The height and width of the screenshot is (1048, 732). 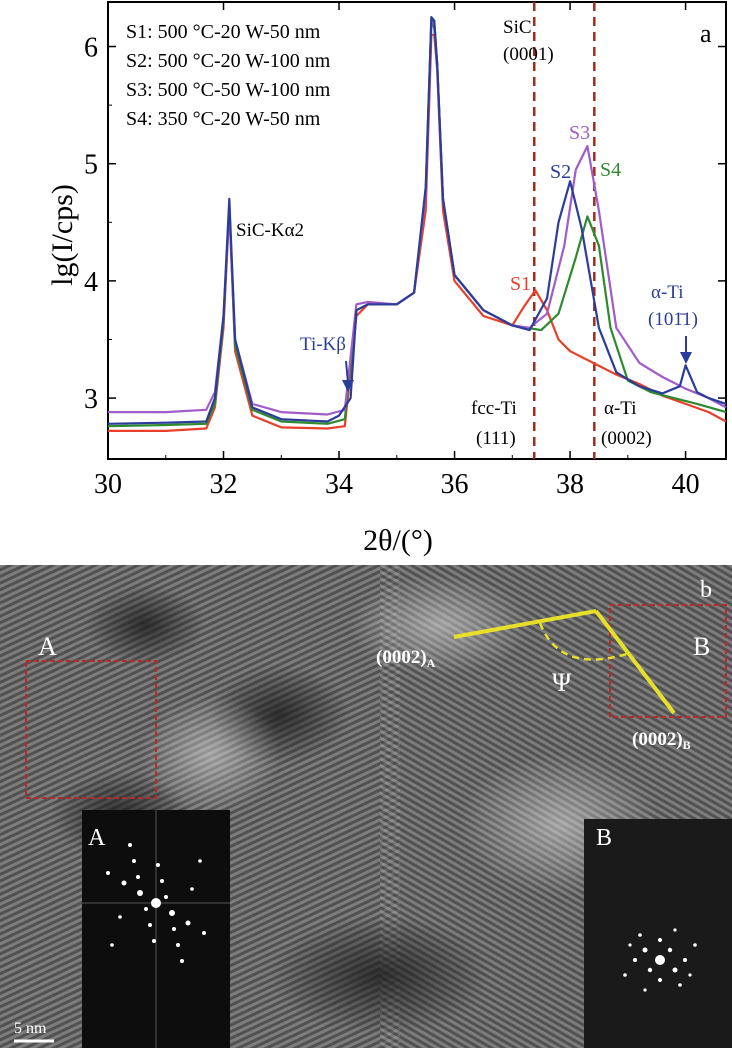 What do you see at coordinates (626, 438) in the screenshot?
I see `annot-alpha-ti-0002: (0002)` at bounding box center [626, 438].